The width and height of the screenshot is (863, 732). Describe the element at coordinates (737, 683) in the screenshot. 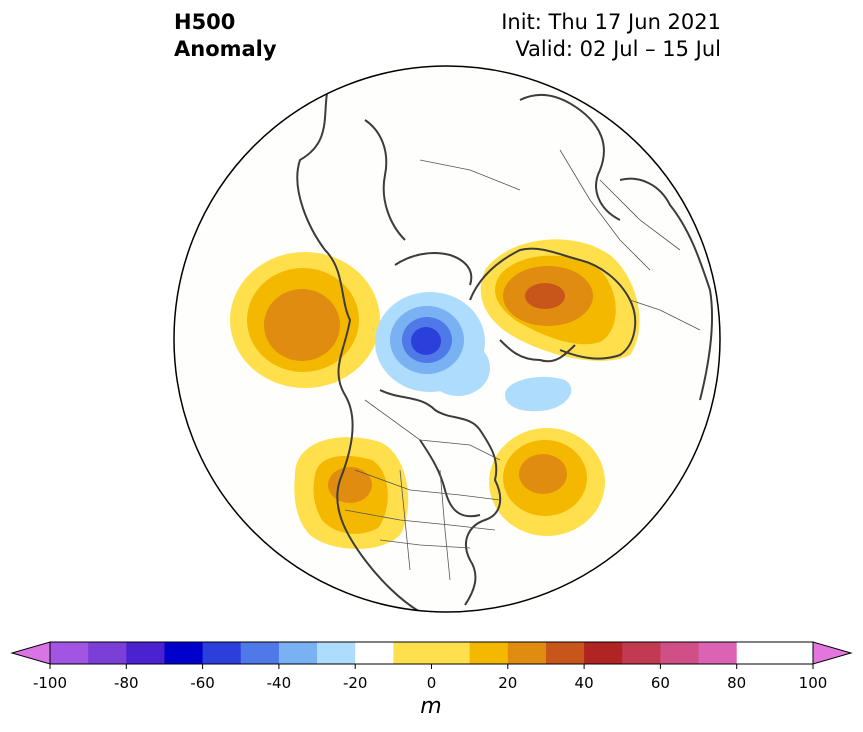

I see `colorbar-tick-label: 80` at that location.